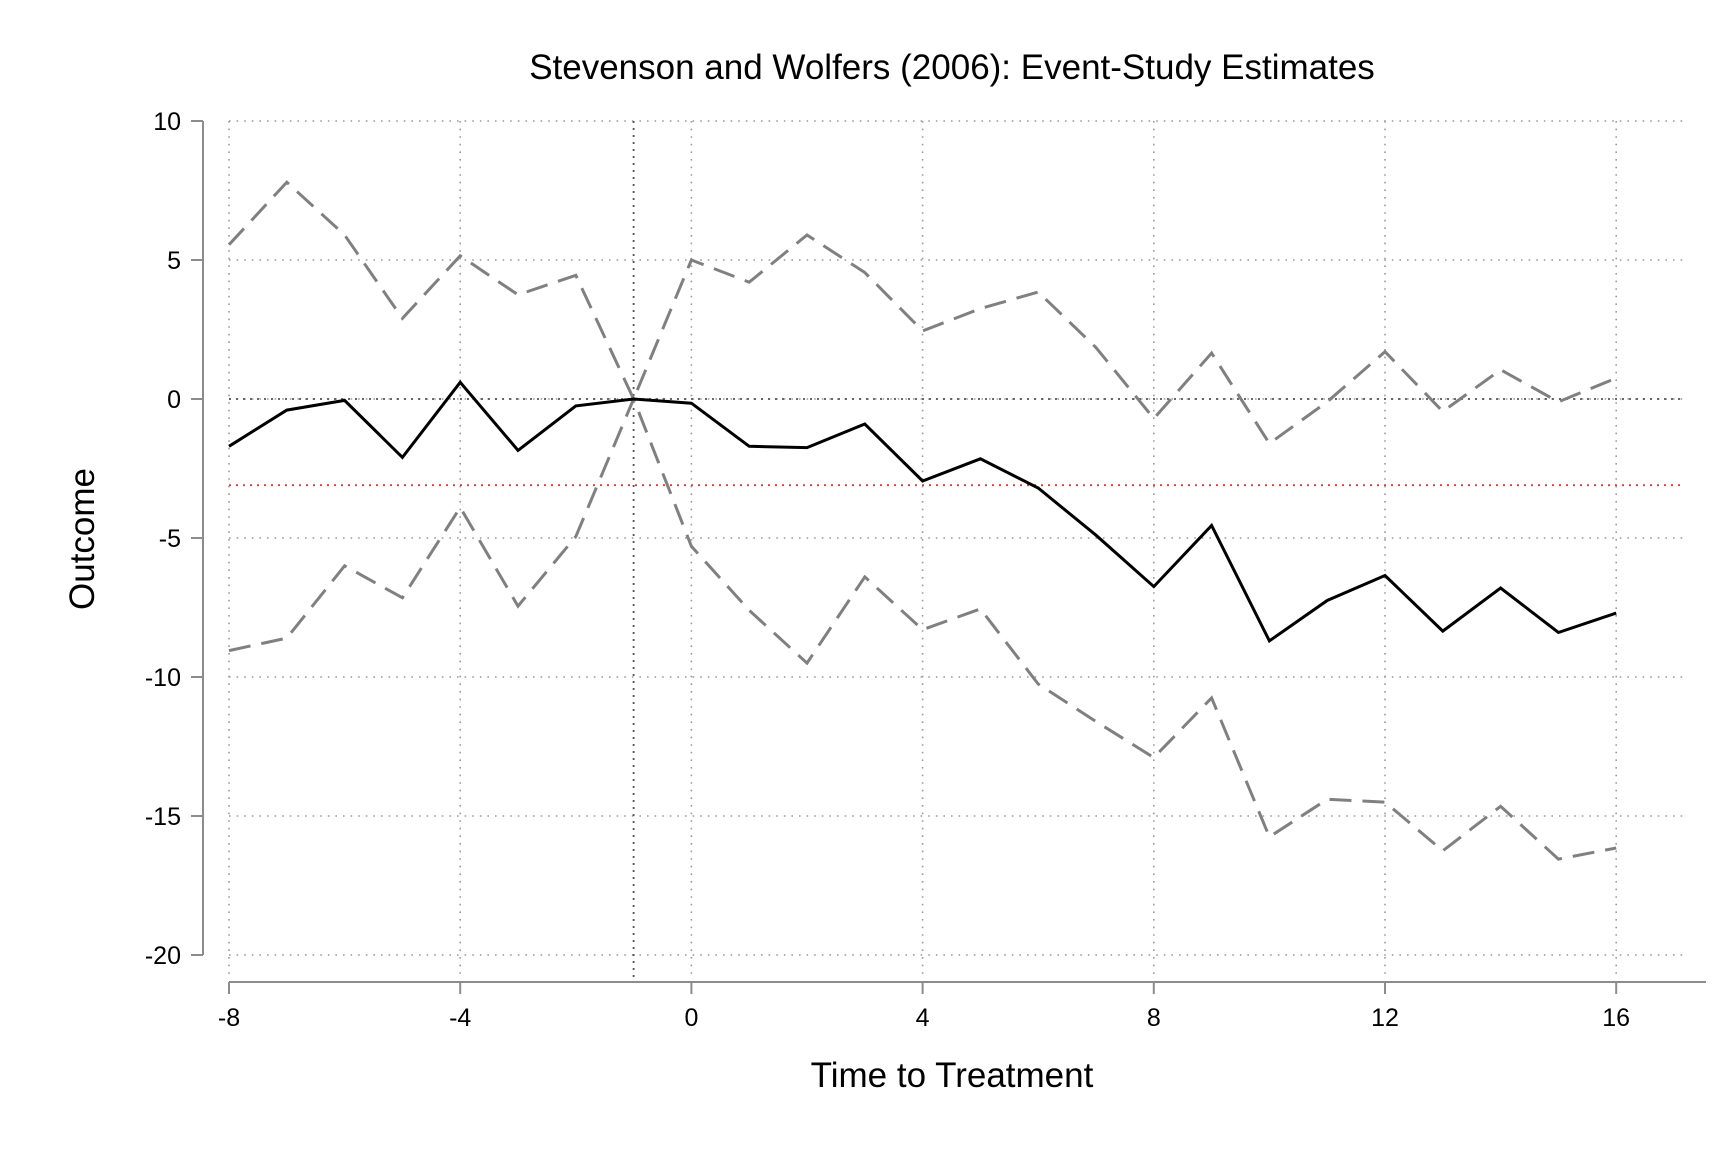  I want to click on x-axis-title: Time to Treatment, so click(952, 1075).